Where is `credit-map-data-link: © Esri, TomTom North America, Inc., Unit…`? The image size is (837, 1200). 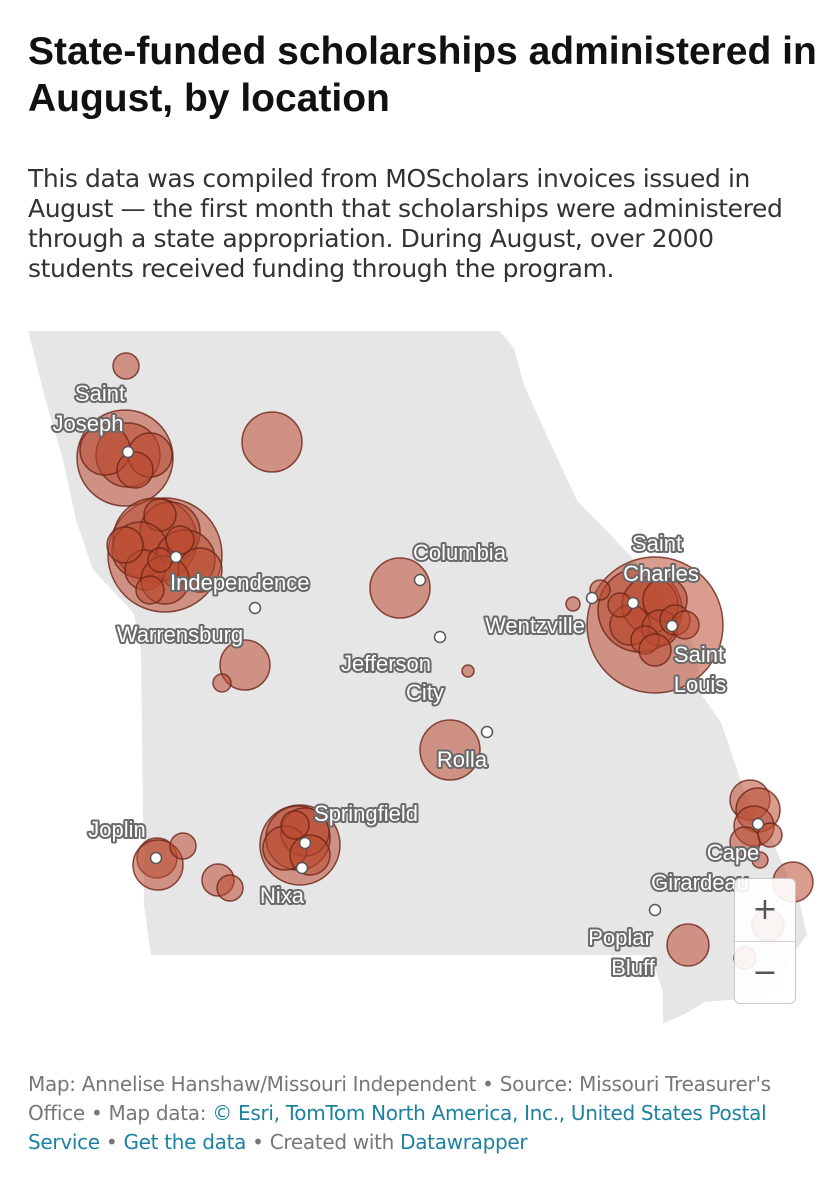
credit-map-data-link: © Esri, TomTom North America, Inc., Unit… is located at coordinates (397, 1127).